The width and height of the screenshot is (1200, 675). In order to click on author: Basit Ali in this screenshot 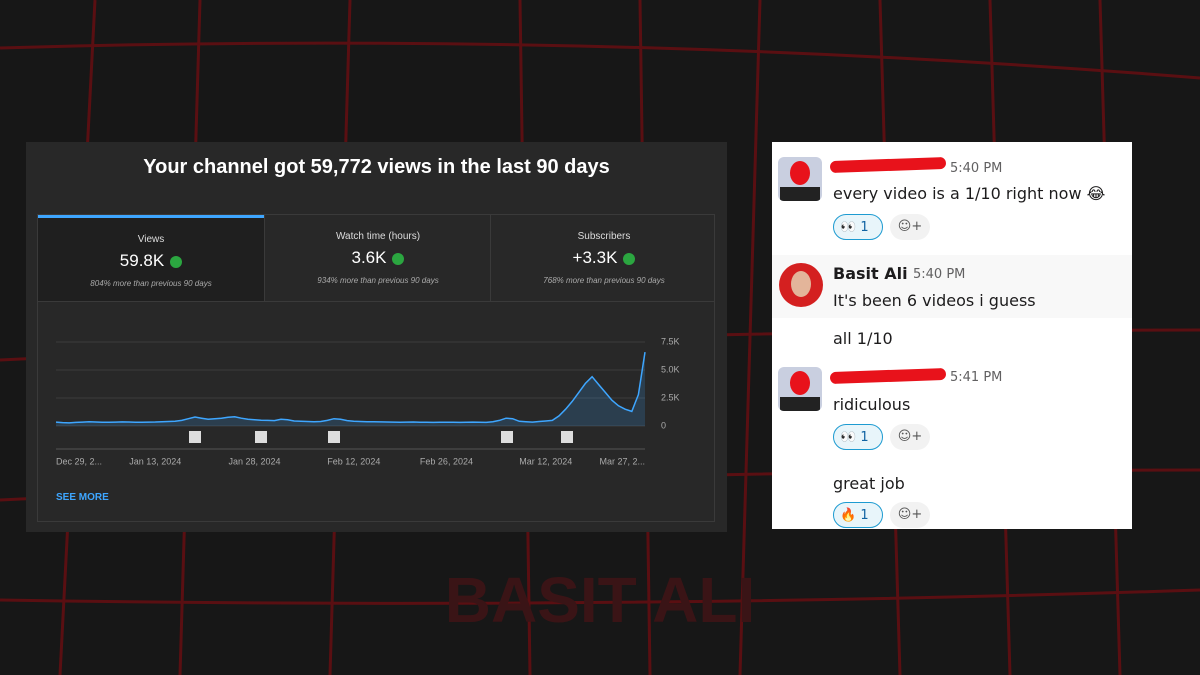, I will do `click(870, 273)`.